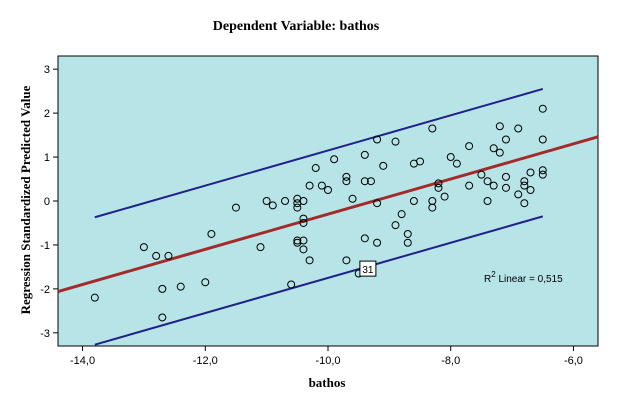 The width and height of the screenshot is (630, 402). I want to click on y-tick-label: 2, so click(47, 114).